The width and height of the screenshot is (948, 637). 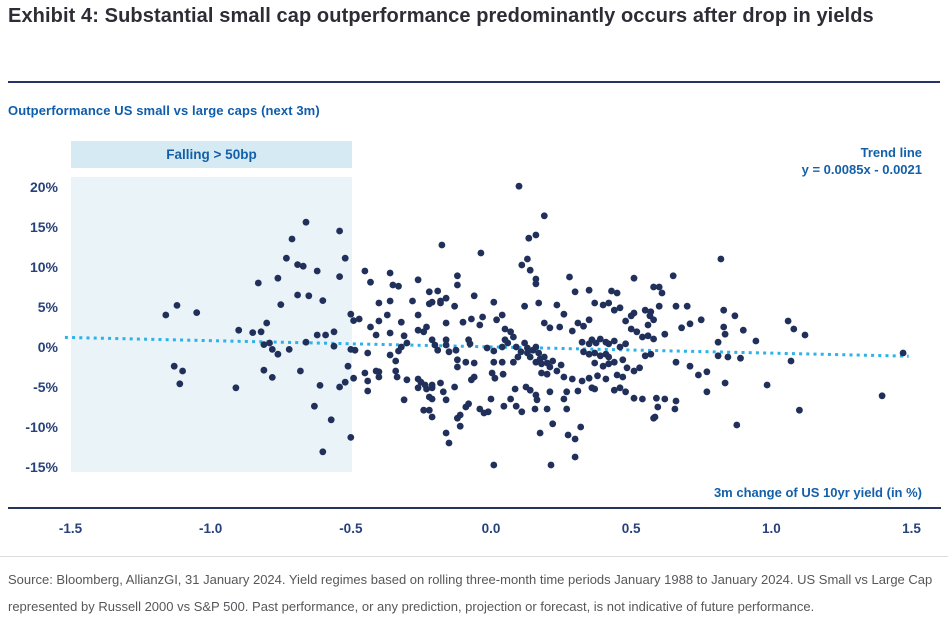 I want to click on falling-band-label: Falling > 50bp, so click(x=211, y=154).